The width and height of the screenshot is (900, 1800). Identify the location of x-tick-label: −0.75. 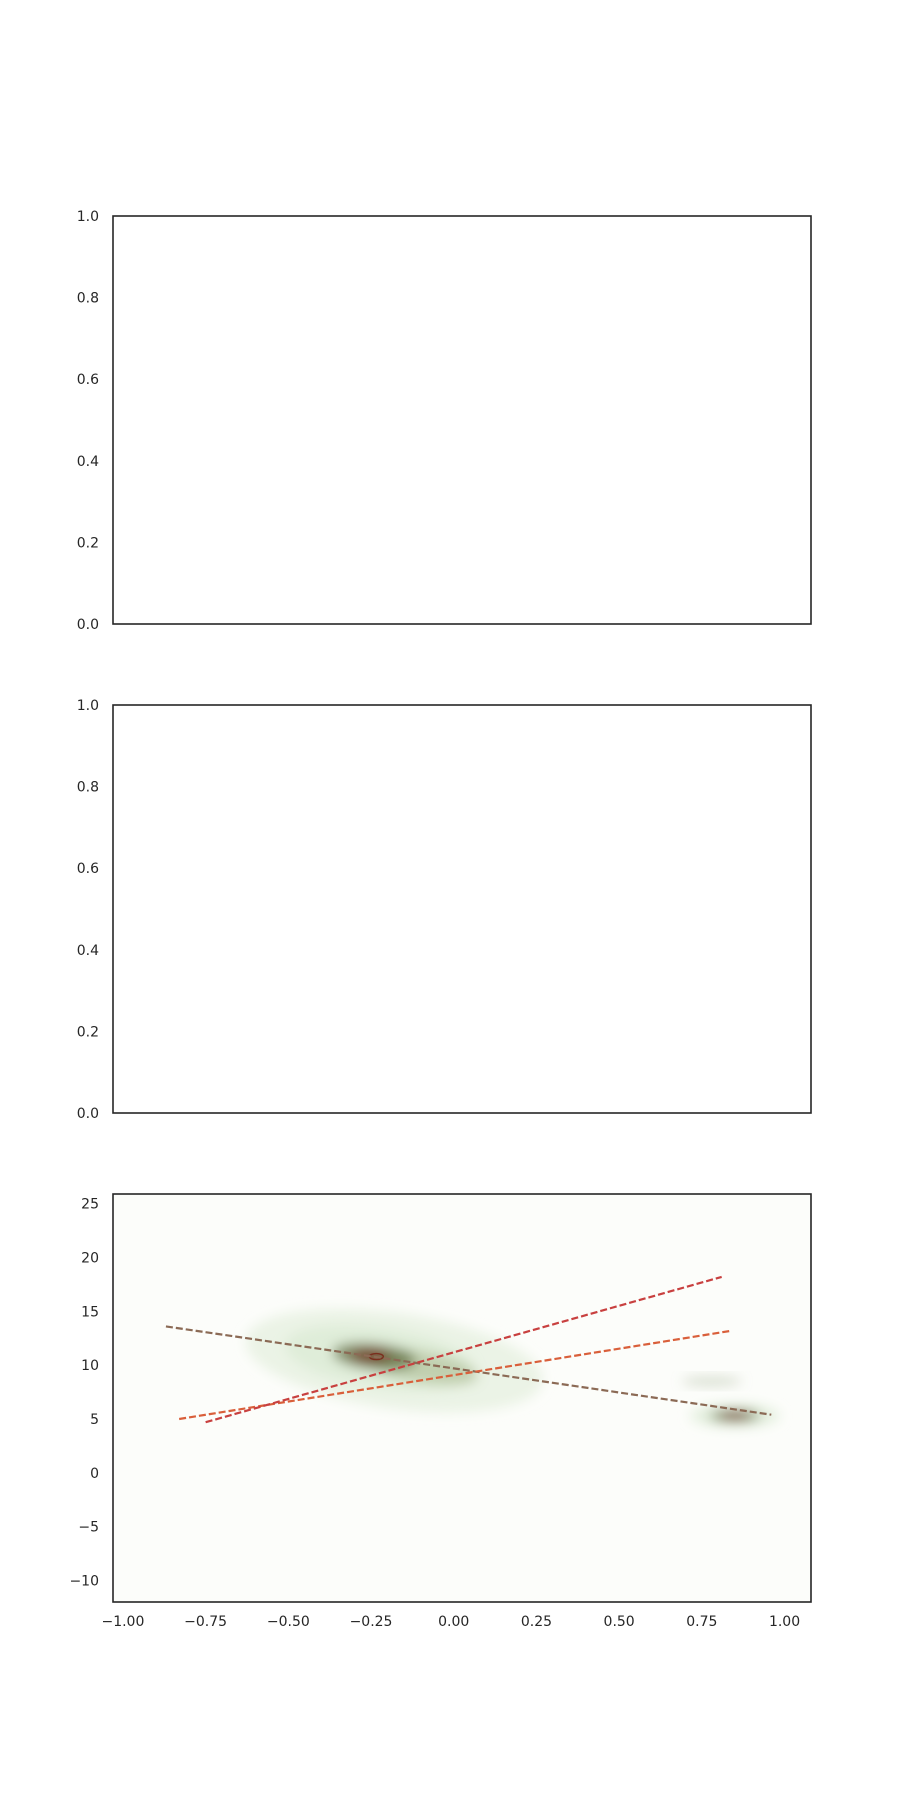
(205, 1622).